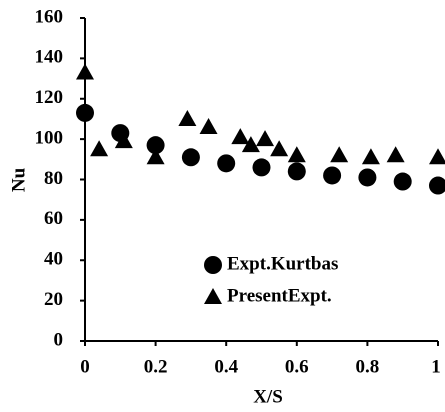  Describe the element at coordinates (18, 179) in the screenshot. I see `y-axis-title: Nu` at that location.